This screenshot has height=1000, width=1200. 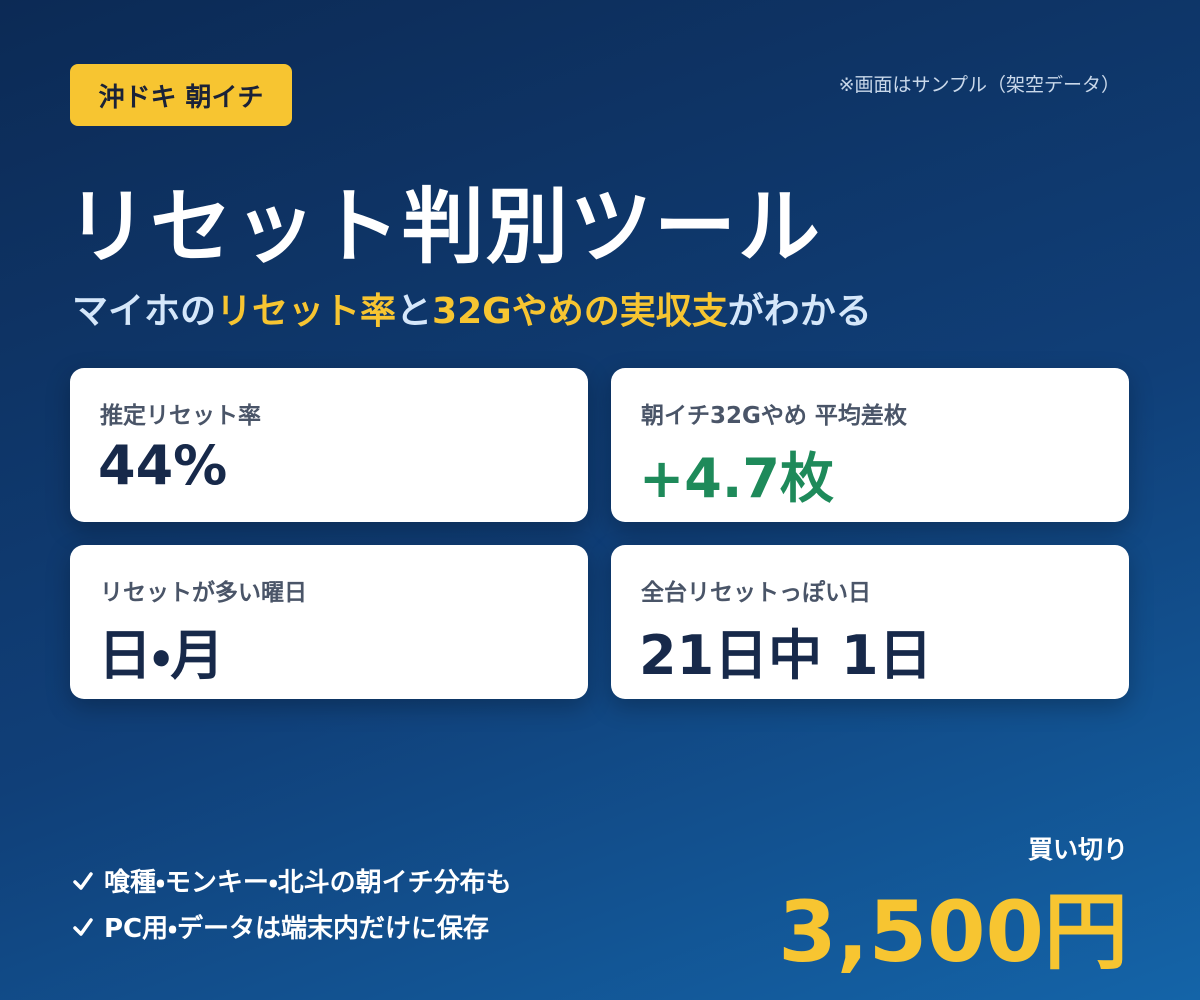 What do you see at coordinates (329, 622) in the screenshot?
I see `stat-card: リセットが多い曜日 日・月` at bounding box center [329, 622].